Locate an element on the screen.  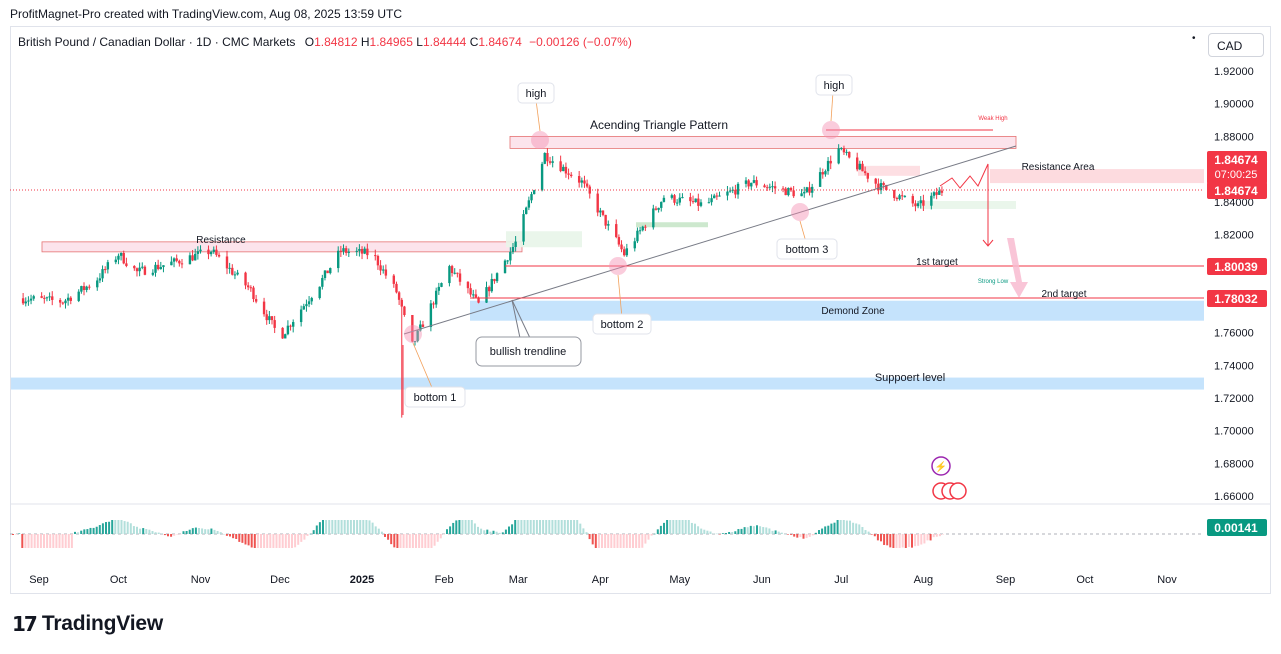
high-label-2: high is located at coordinates (834, 85).